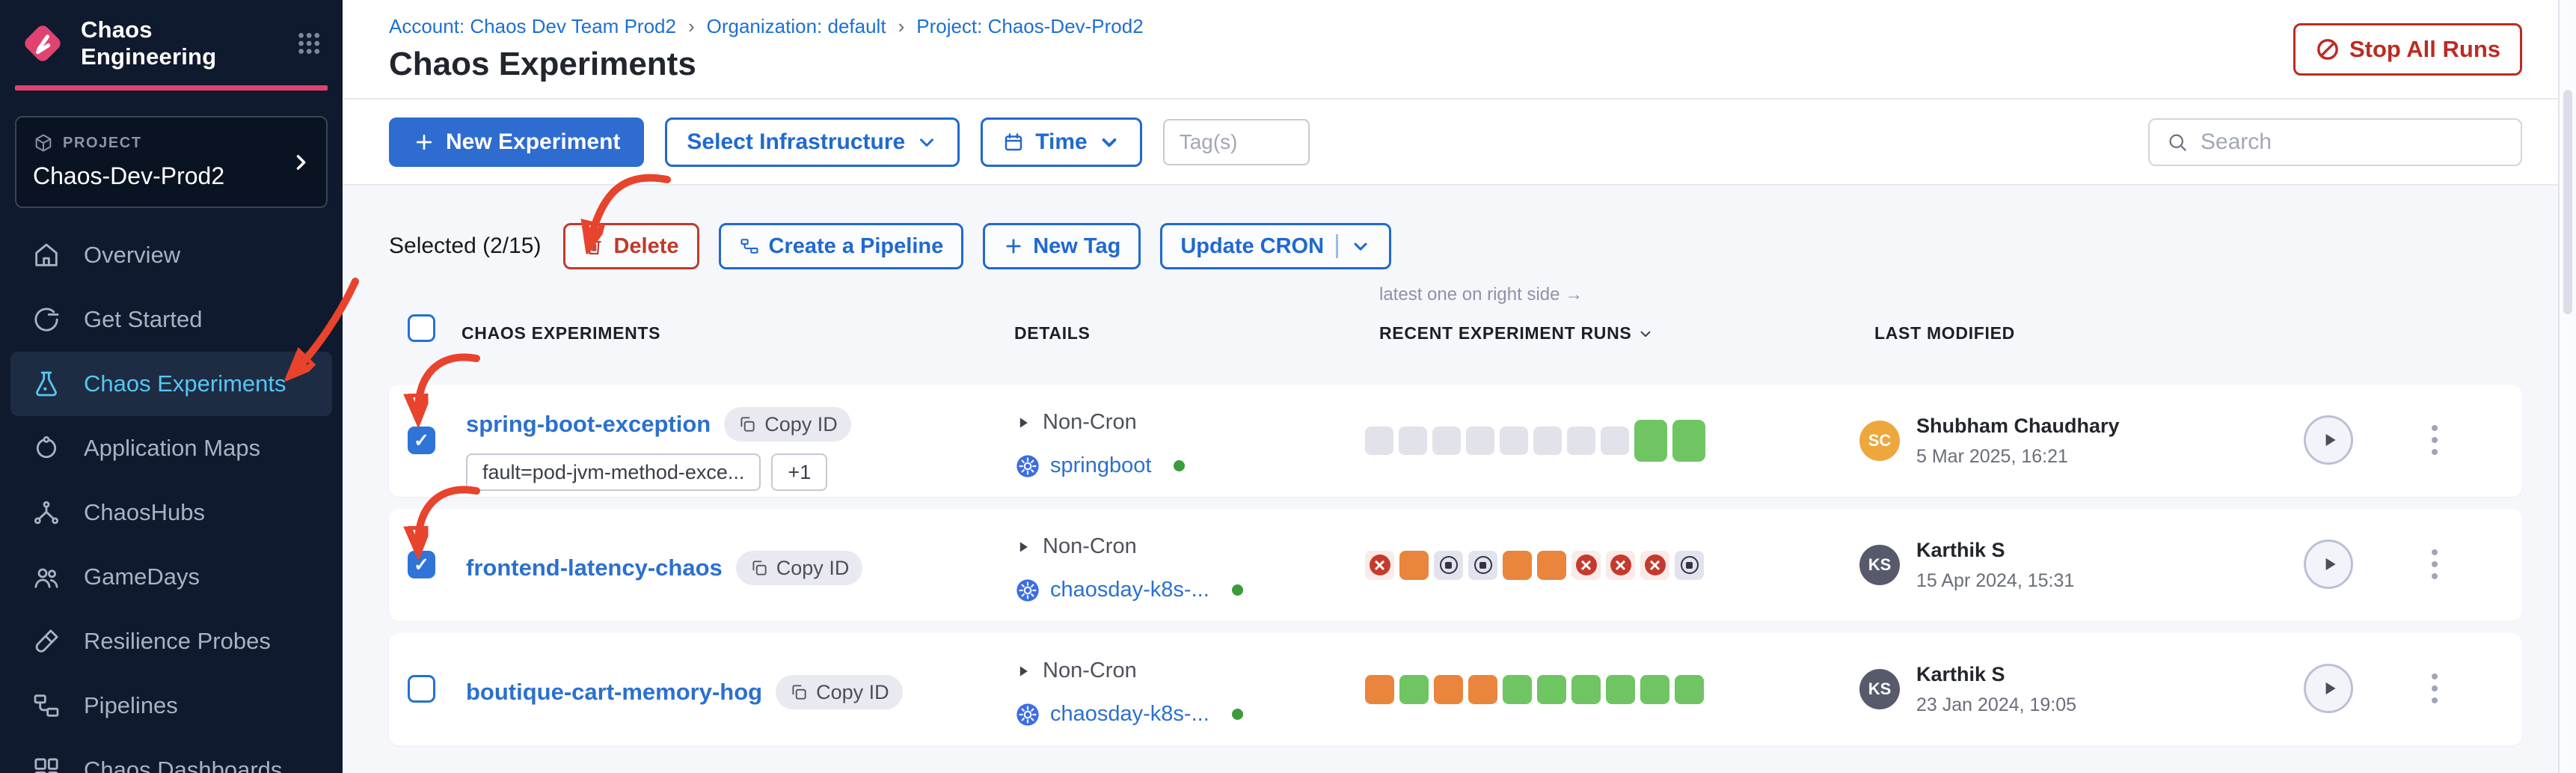  What do you see at coordinates (796, 26) in the screenshot?
I see `breadcrumb-organization: Organization: default` at bounding box center [796, 26].